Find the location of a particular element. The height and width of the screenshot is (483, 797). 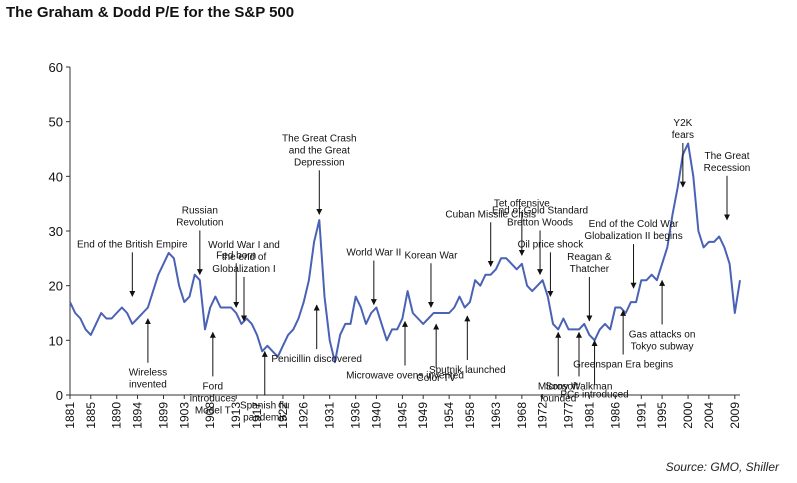

annotation-label-3: World War I and the end of Globalization I is located at coordinates (244, 257).